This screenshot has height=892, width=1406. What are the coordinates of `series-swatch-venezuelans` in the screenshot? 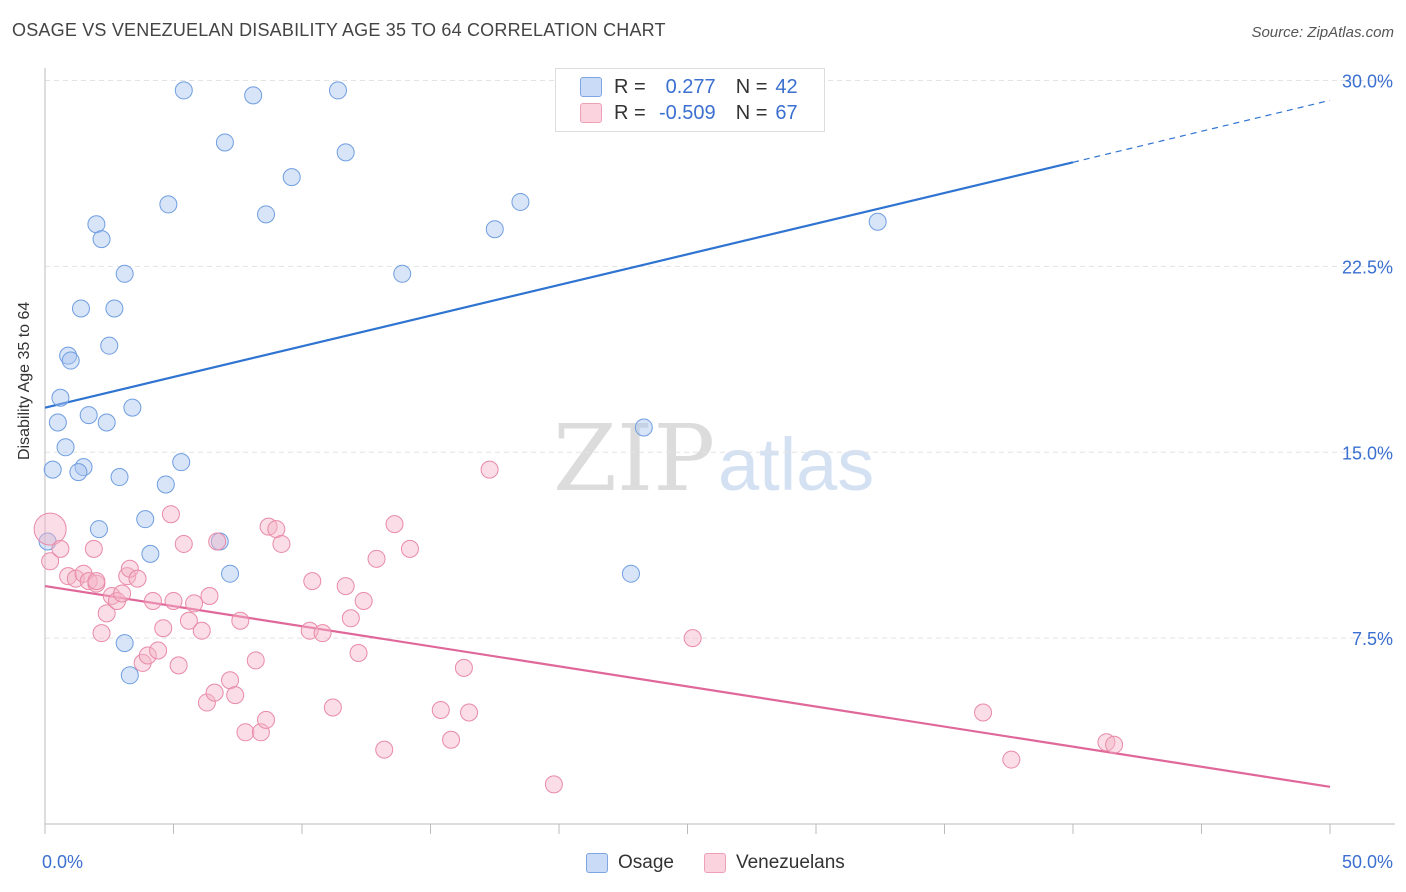 It's located at (714, 863).